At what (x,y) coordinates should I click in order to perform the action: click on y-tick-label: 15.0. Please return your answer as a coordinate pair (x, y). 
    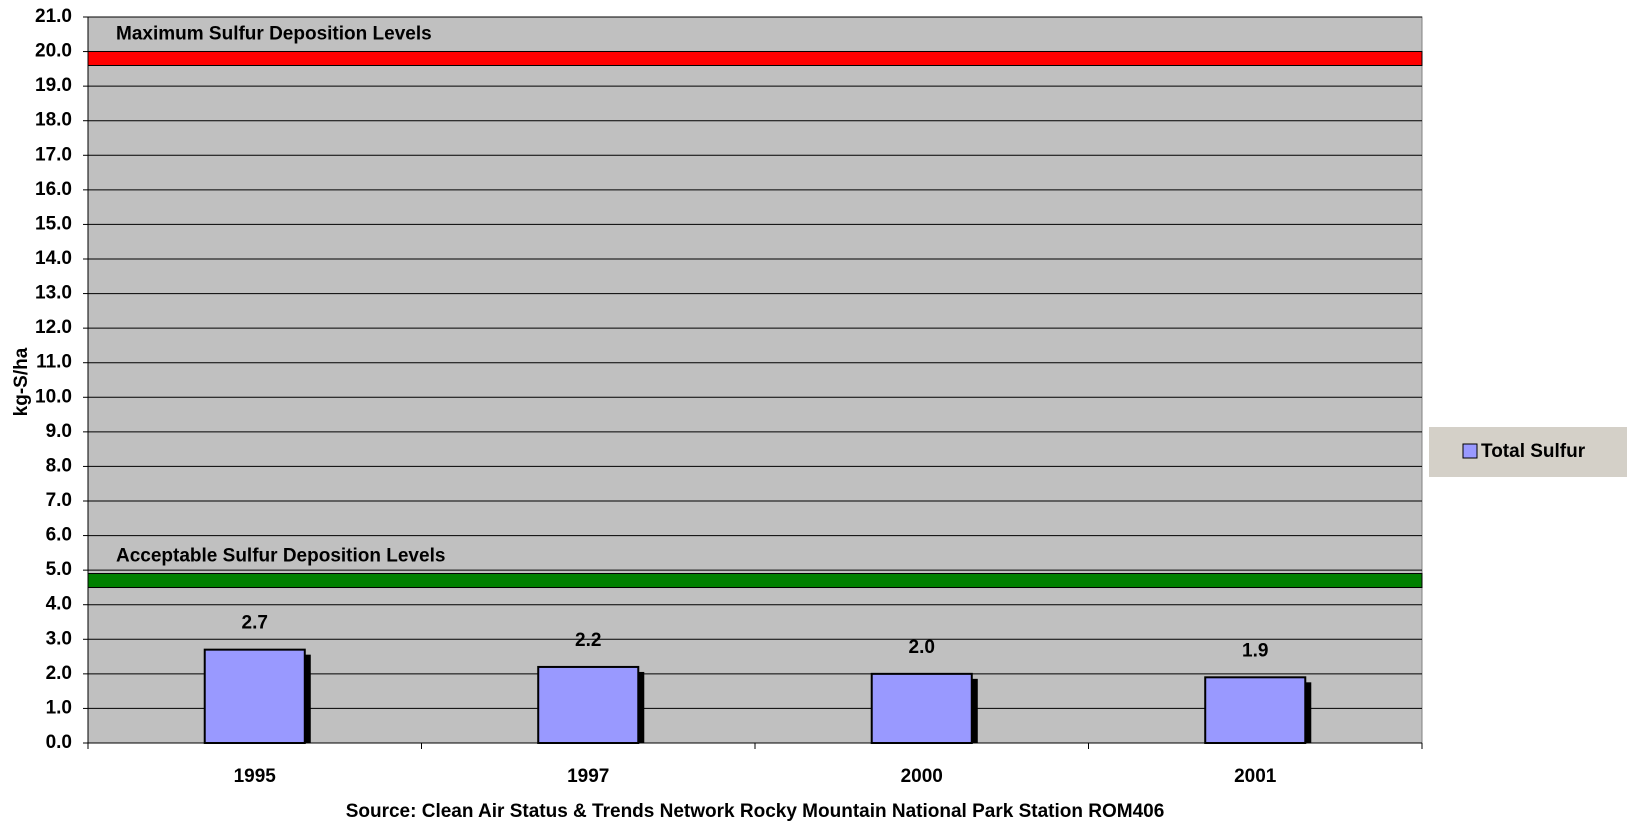
    Looking at the image, I should click on (53, 223).